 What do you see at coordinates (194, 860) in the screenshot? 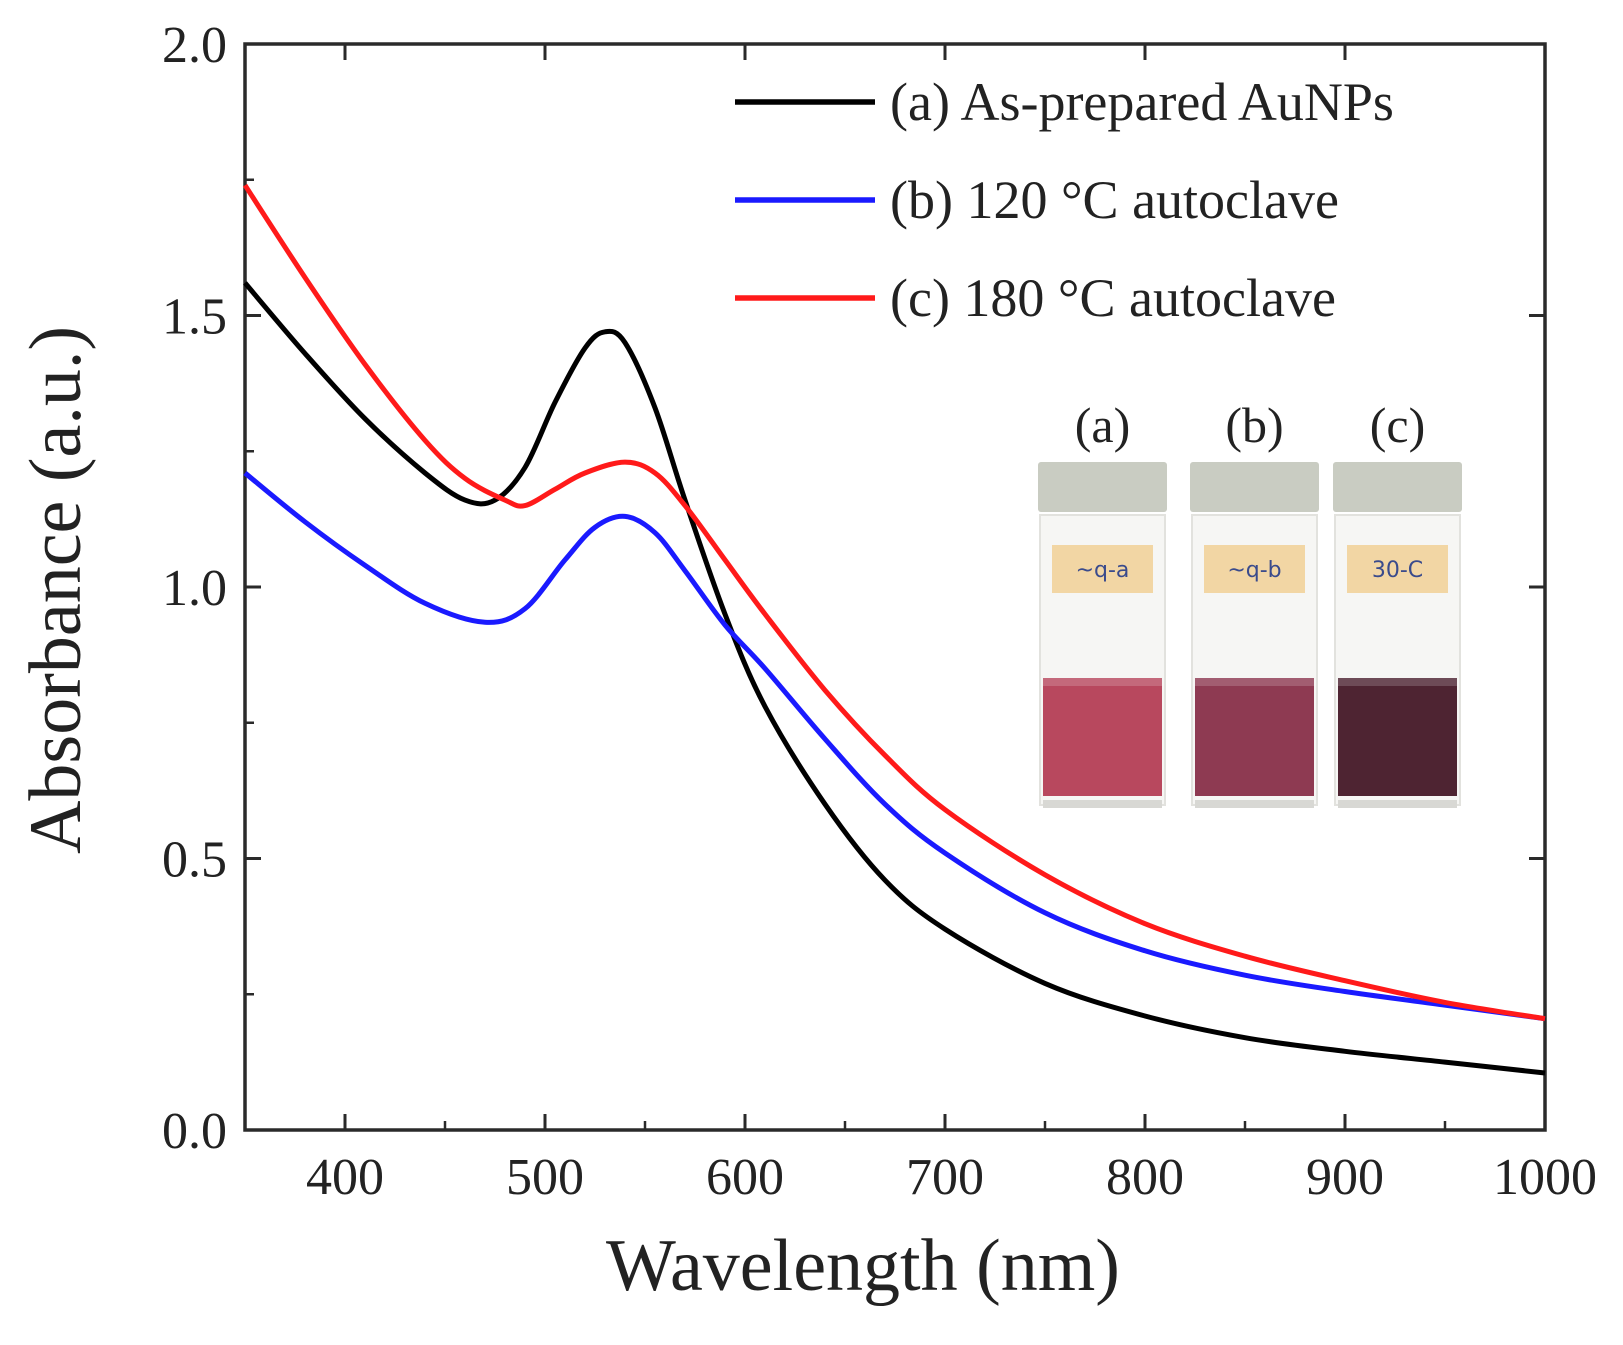
I see `y-tick-label: 0.5` at bounding box center [194, 860].